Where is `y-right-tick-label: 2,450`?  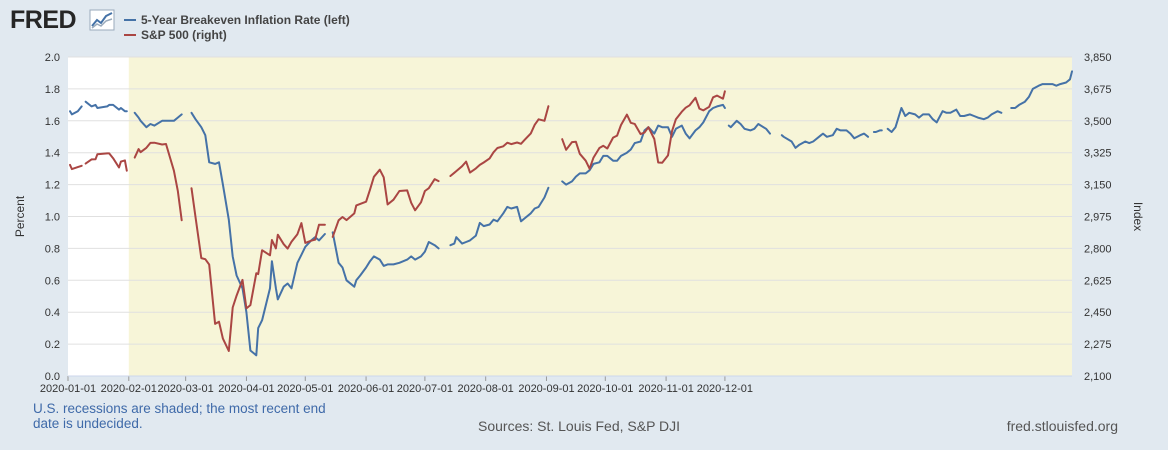 y-right-tick-label: 2,450 is located at coordinates (1098, 313).